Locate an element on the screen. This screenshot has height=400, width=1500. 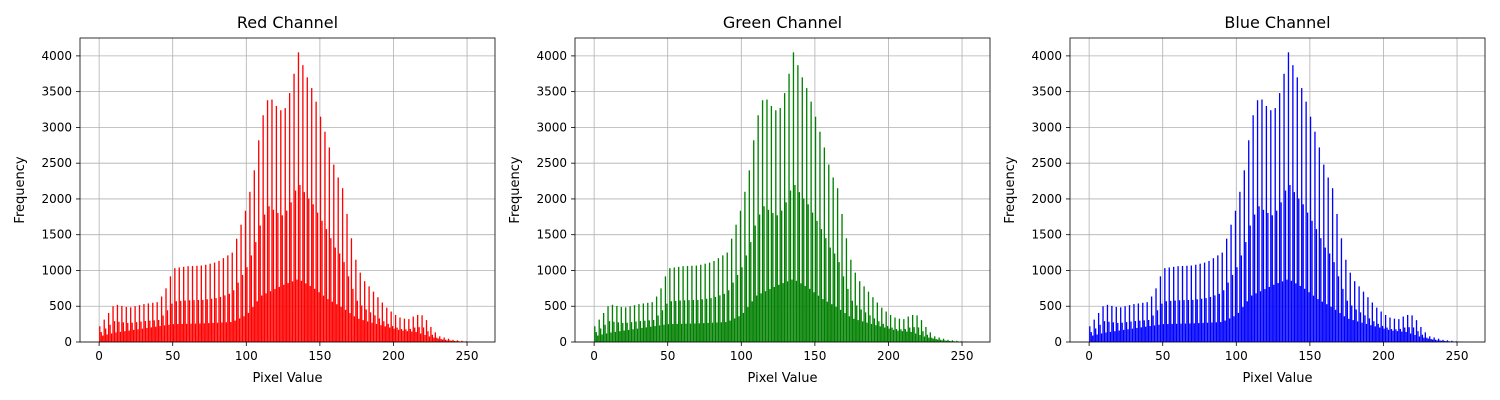
y-tick-label: 2500 is located at coordinates (1046, 163).